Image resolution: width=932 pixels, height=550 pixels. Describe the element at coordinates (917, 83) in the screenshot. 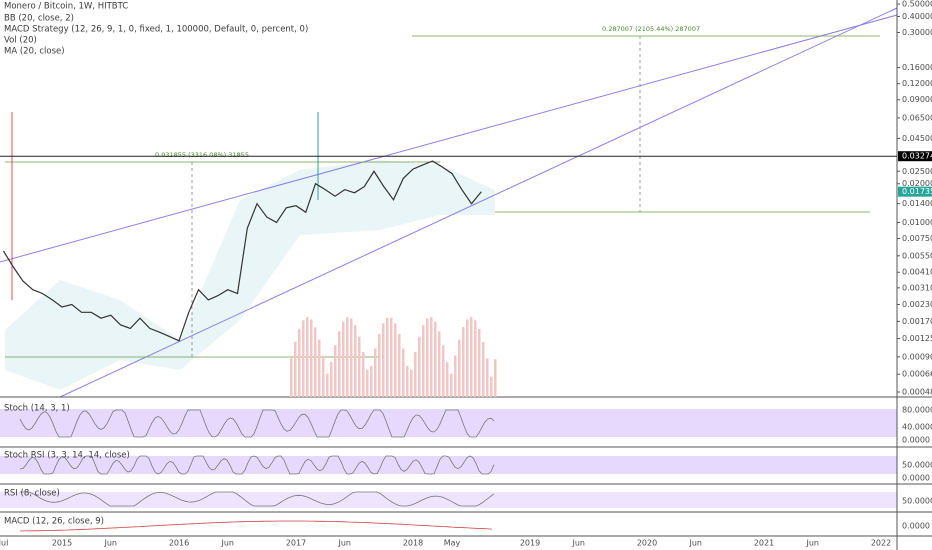

I see `y-tick-label: 0.120000` at that location.